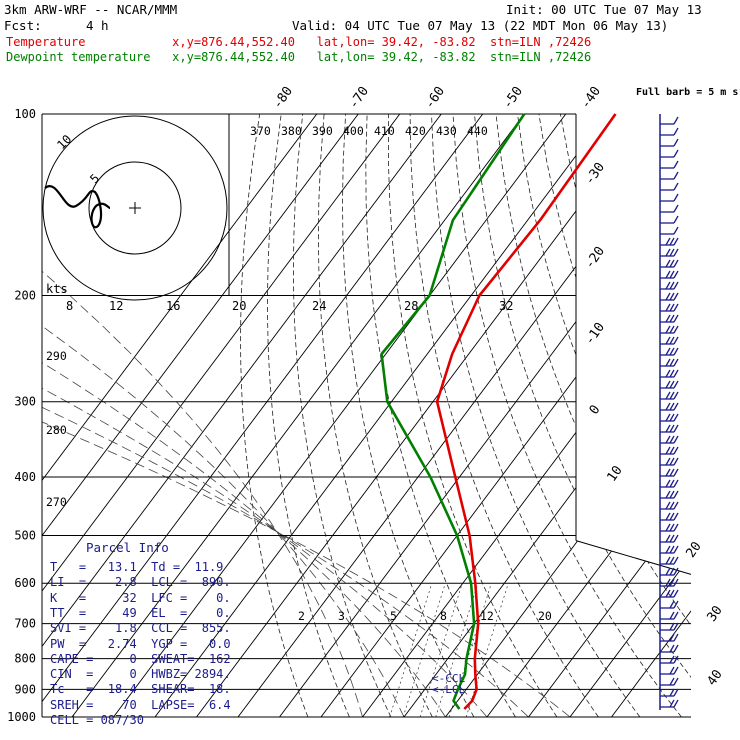 This screenshot has width=740, height=740. Describe the element at coordinates (714, 613) in the screenshot. I see `isotherm-label: 30` at that location.